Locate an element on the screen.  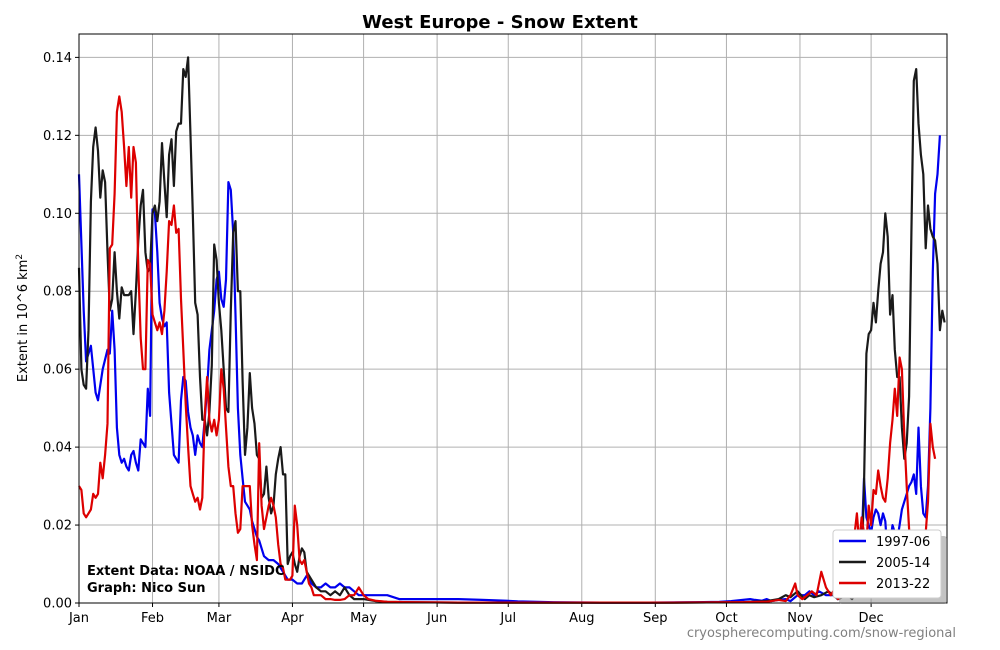
y-tick-label: 0.12 is located at coordinates (57, 136).